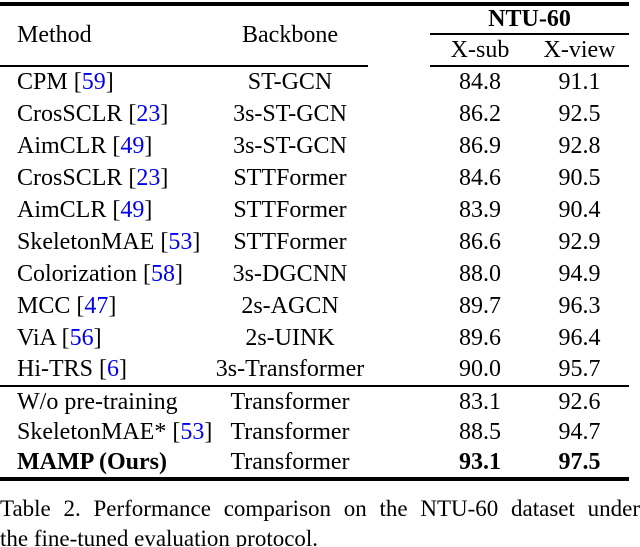 This screenshot has height=547, width=640. Describe the element at coordinates (106, 463) in the screenshot. I see `method-cell: MAMP (Ours)` at that location.